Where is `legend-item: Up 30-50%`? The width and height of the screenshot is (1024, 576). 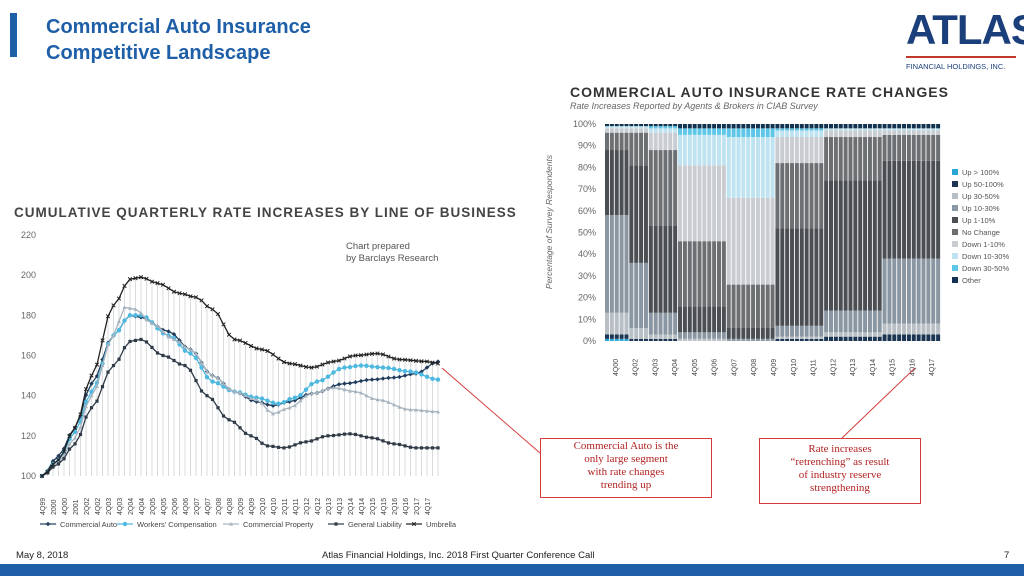
legend-item: Up 30-50% is located at coordinates (976, 196).